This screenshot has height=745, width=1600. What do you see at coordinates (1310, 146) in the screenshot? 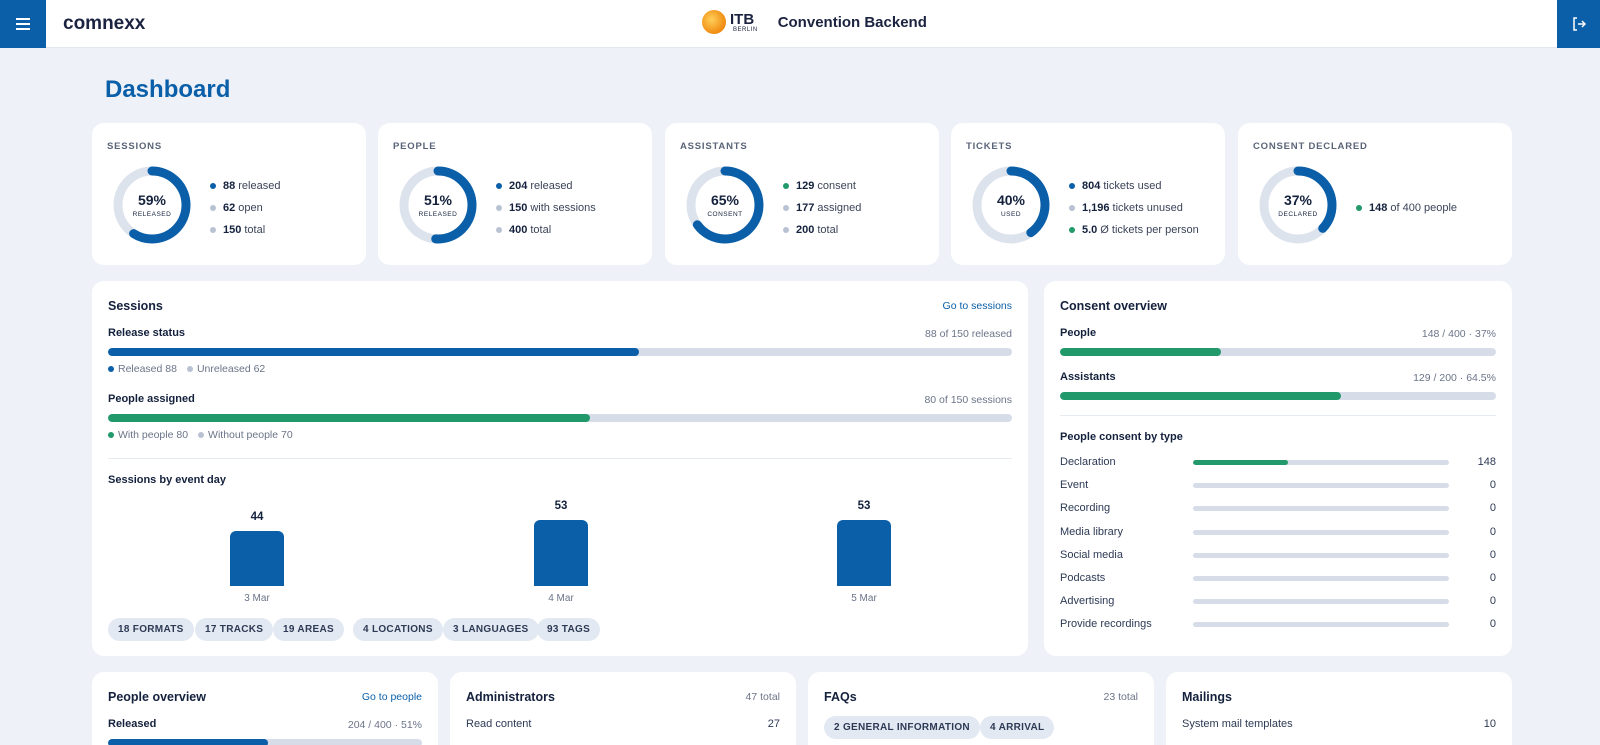
I see `kpi-label: CONSENT DECLARED` at bounding box center [1310, 146].